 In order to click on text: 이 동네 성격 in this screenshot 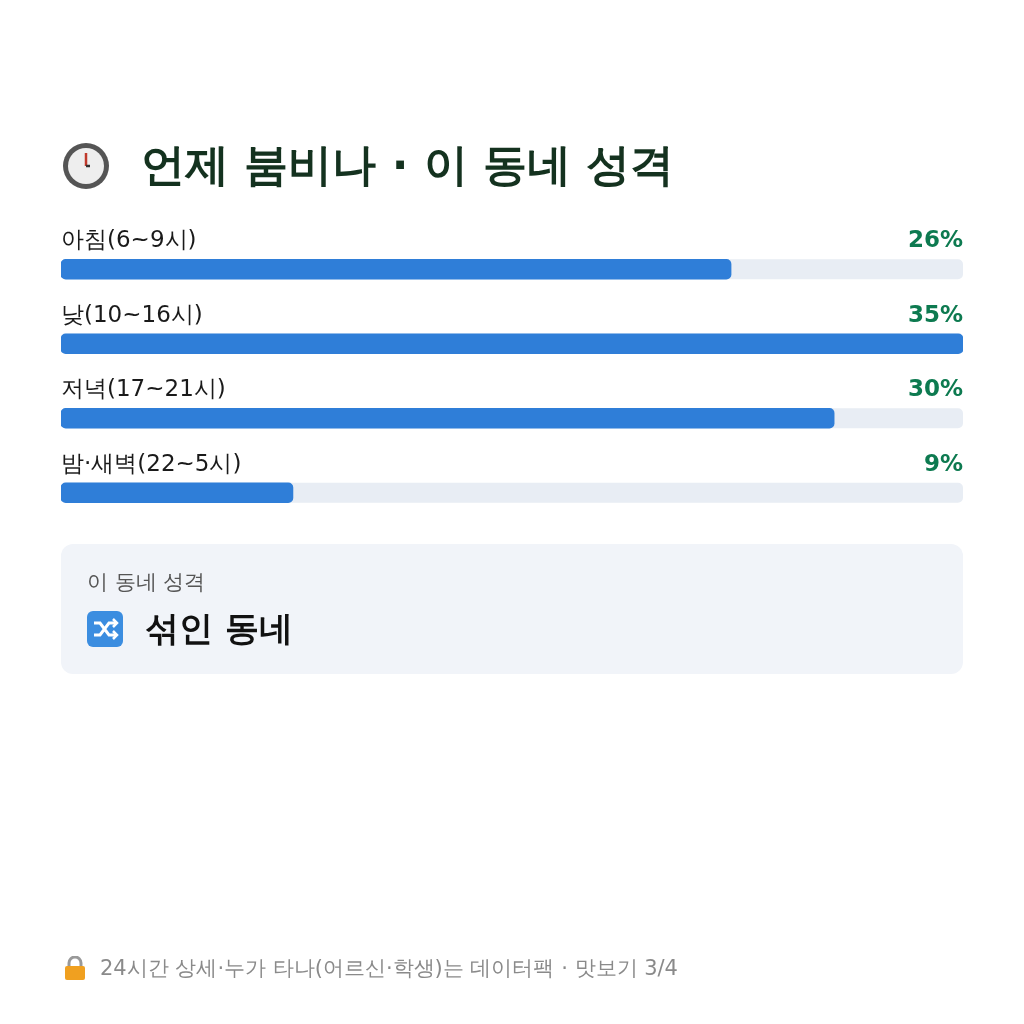, I will do `click(146, 582)`.